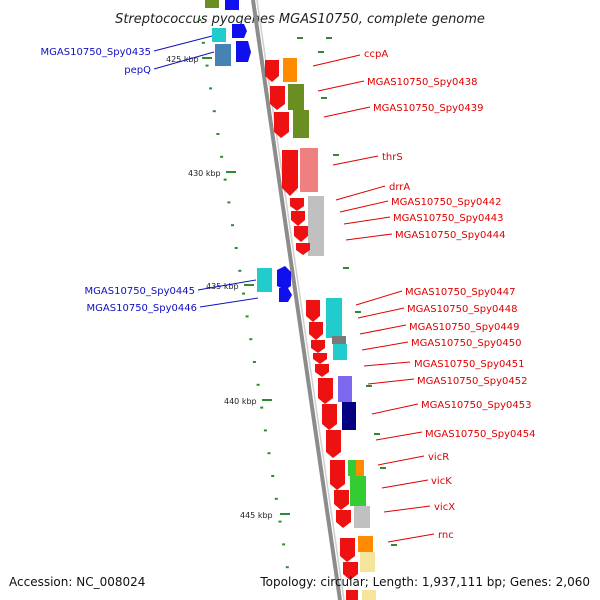  Describe the element at coordinates (182, 59) in the screenshot. I see `scale-label-425: 425 kbp` at that location.